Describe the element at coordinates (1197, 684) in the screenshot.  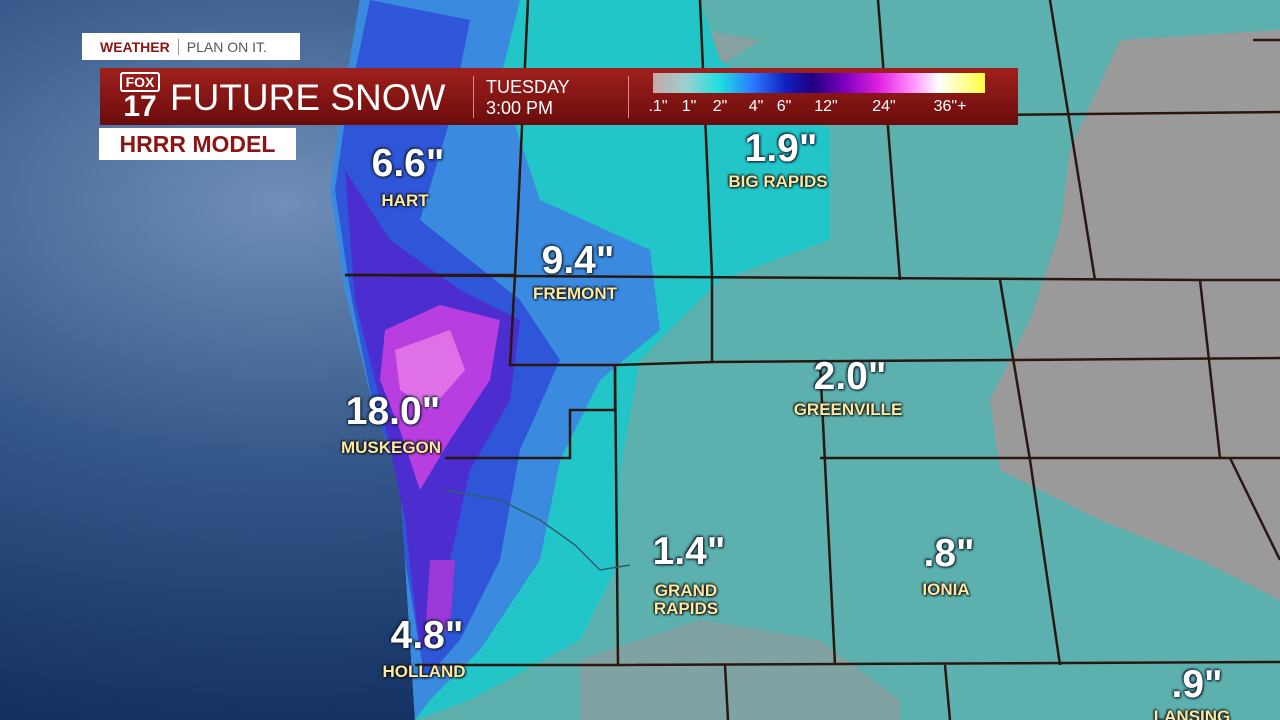
I see `snow-amount: .9"` at that location.